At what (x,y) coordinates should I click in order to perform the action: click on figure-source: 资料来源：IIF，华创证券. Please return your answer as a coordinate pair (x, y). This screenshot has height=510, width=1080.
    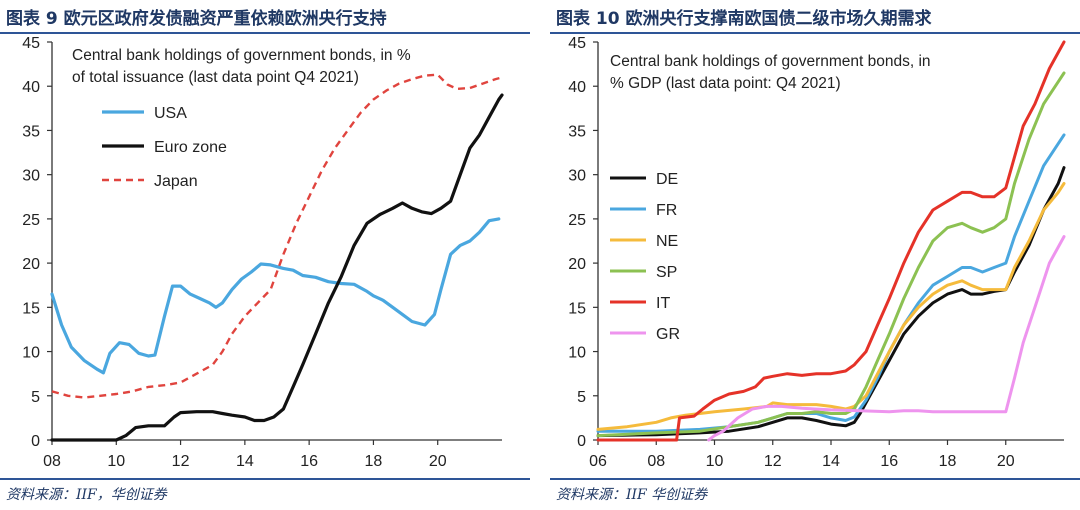
    Looking at the image, I should click on (86, 495).